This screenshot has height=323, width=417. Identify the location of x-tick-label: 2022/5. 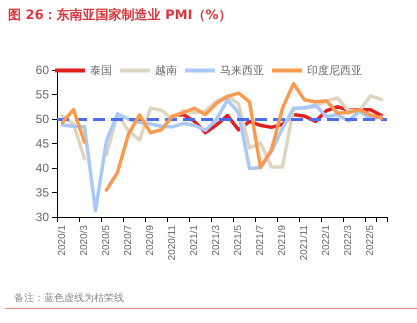
(370, 240).